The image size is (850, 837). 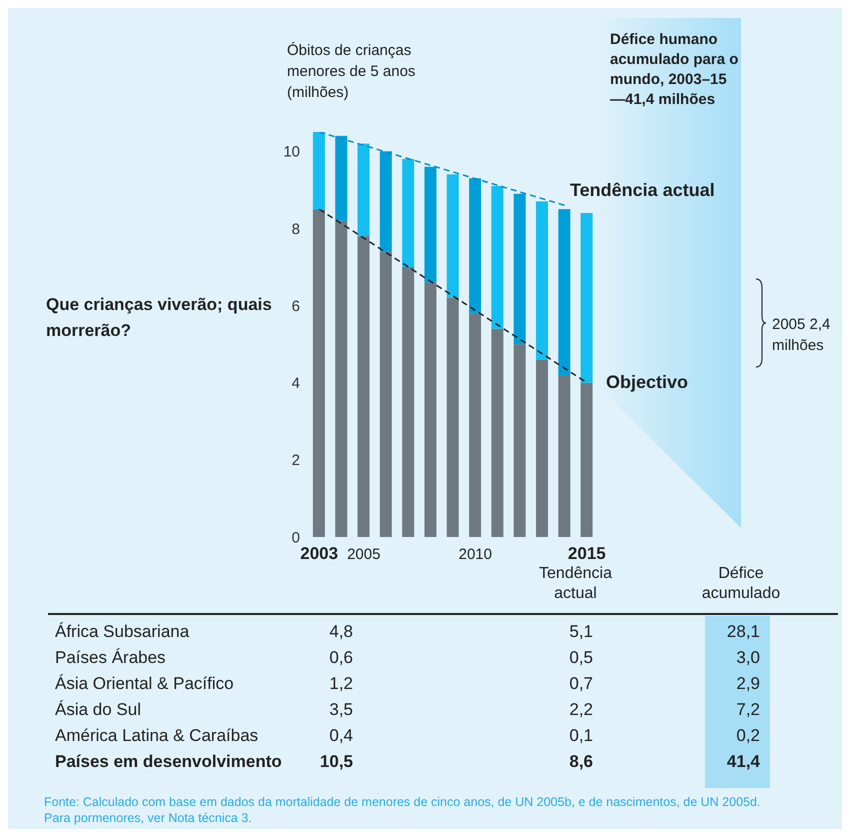 What do you see at coordinates (341, 658) in the screenshot?
I see `text: 0,6` at bounding box center [341, 658].